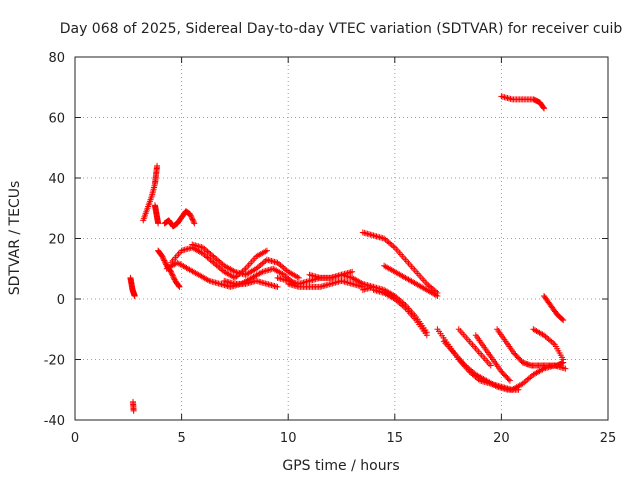 The image size is (640, 480). What do you see at coordinates (501, 438) in the screenshot?
I see `x-tick-label: 20` at bounding box center [501, 438].